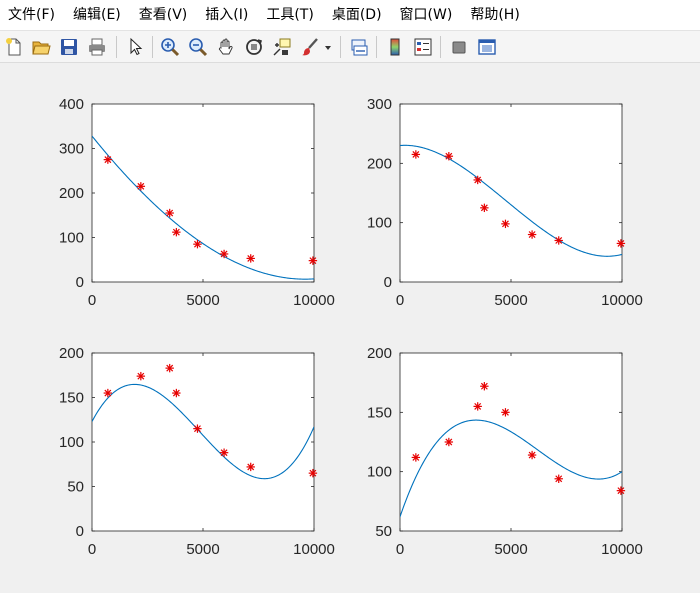 This screenshot has width=700, height=593. I want to click on save-button, so click(69, 47).